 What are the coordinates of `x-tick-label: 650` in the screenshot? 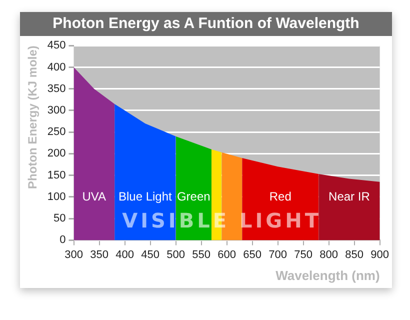 It's located at (252, 254).